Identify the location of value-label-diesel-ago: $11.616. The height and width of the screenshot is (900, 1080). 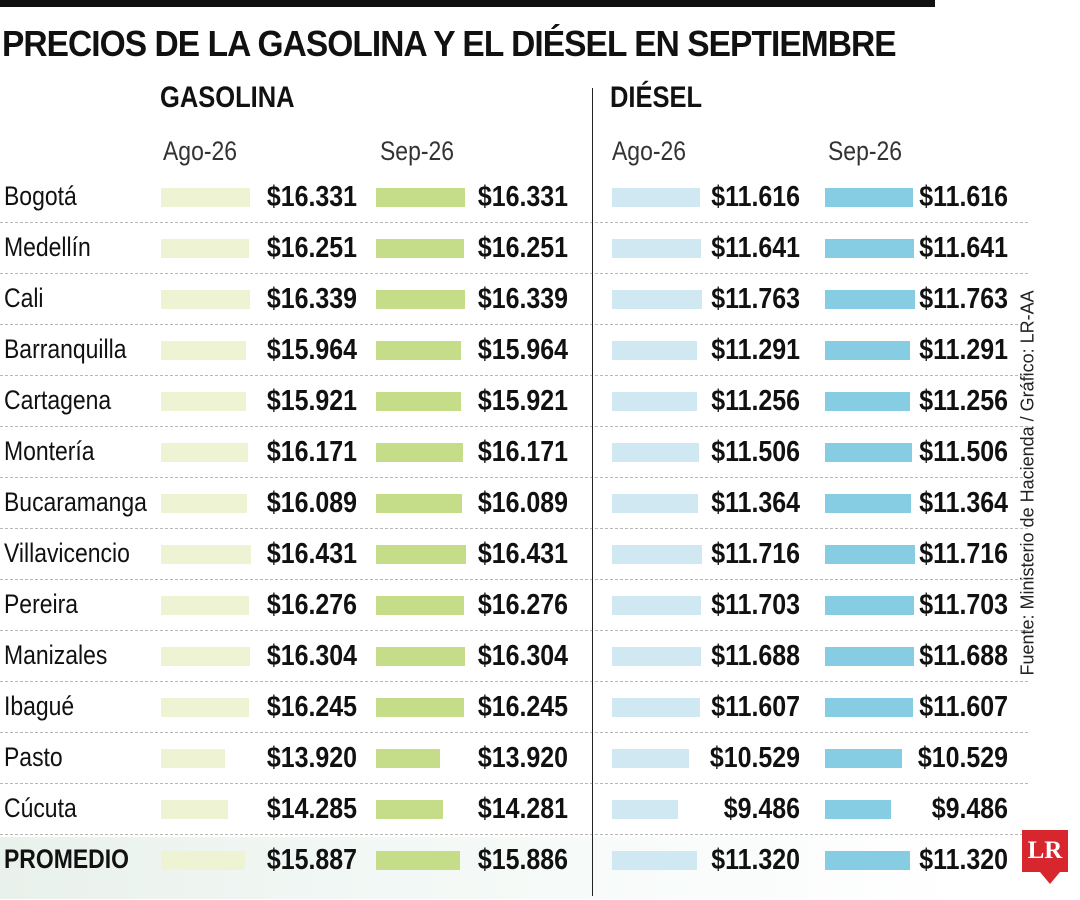
(755, 197).